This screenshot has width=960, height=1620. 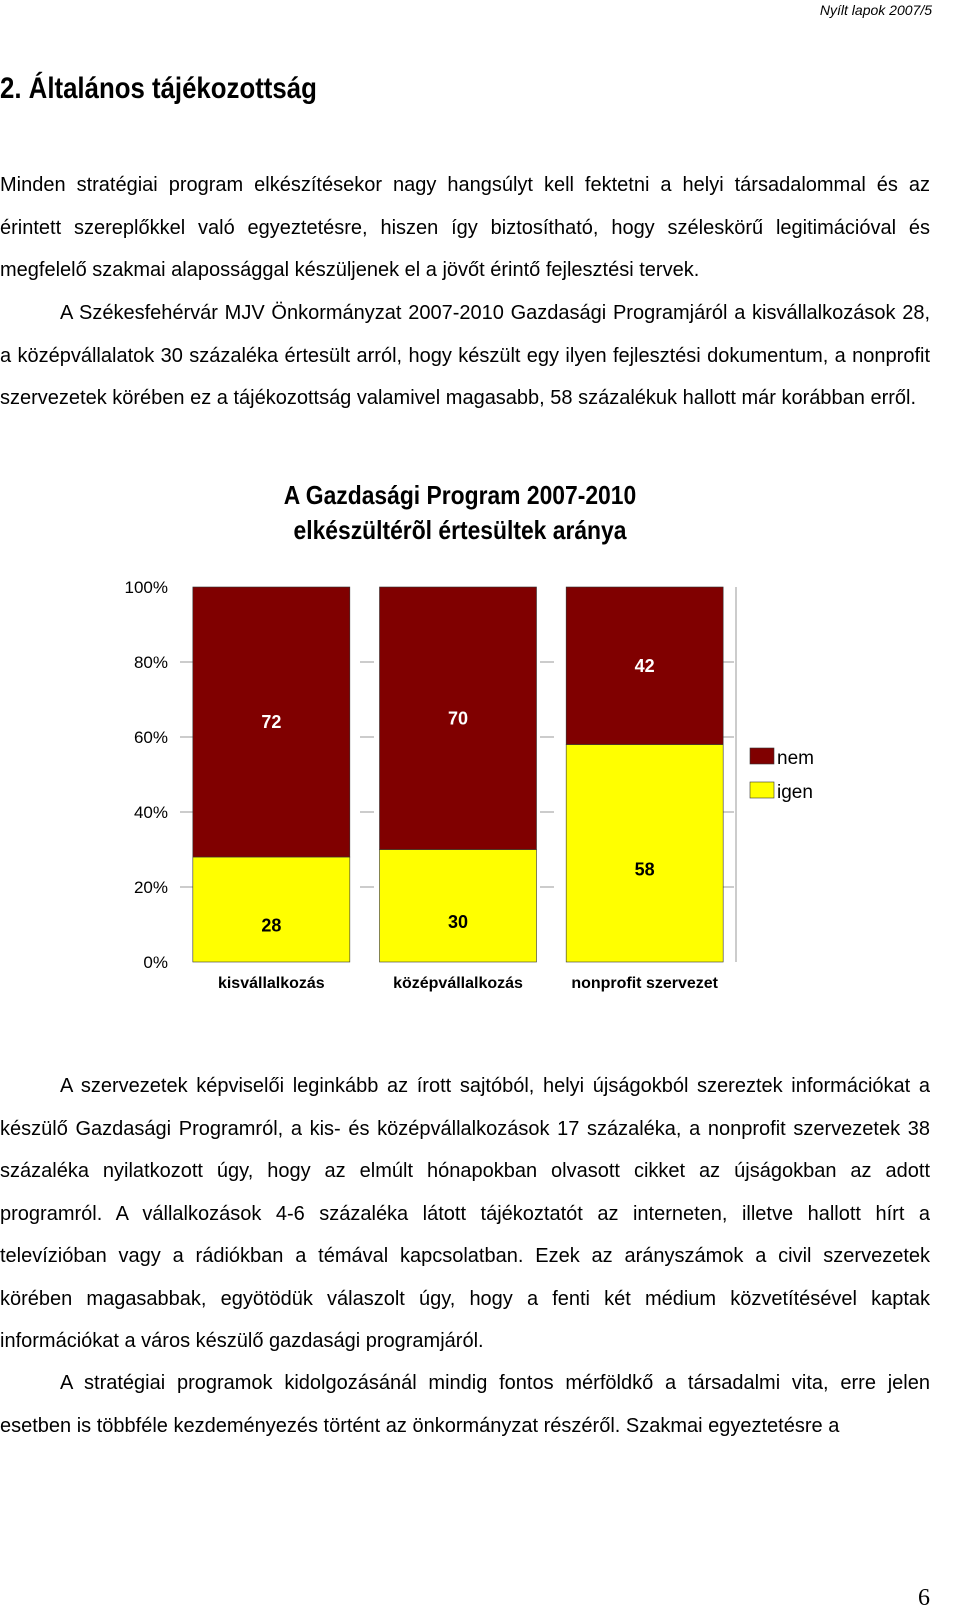 I want to click on section-title: 2. Általános tájékozottság, so click(x=158, y=88).